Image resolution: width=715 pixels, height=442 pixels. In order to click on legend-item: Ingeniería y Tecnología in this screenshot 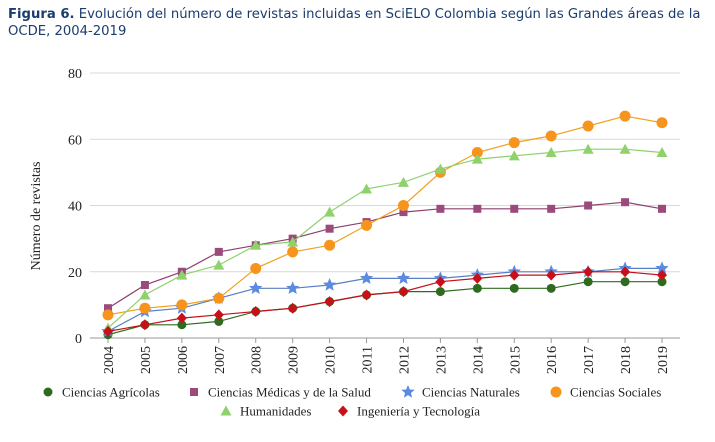, I will do `click(409, 411)`.